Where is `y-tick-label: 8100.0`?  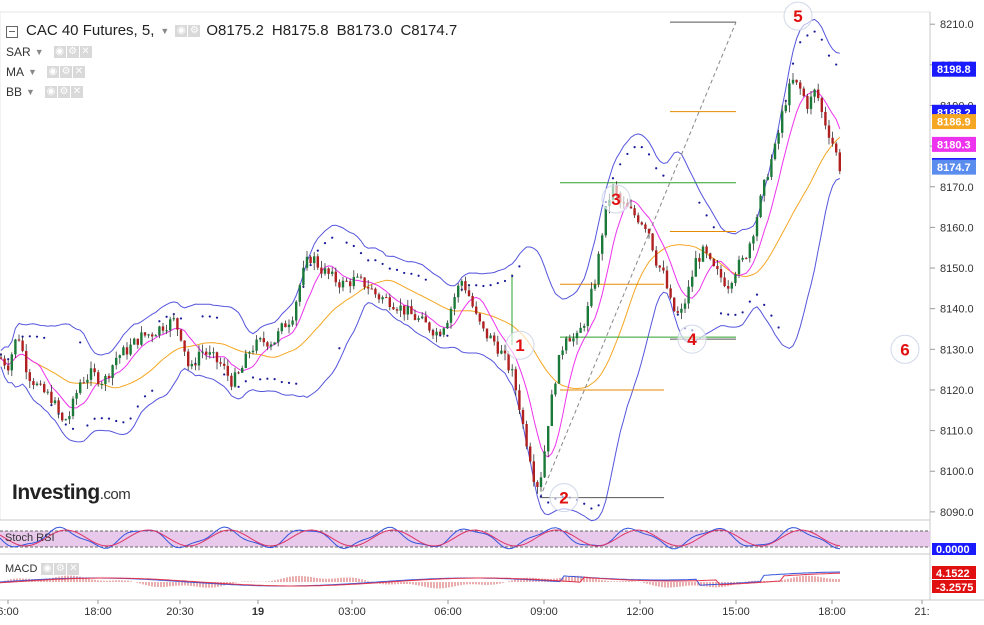 y-tick-label: 8100.0 is located at coordinates (957, 472).